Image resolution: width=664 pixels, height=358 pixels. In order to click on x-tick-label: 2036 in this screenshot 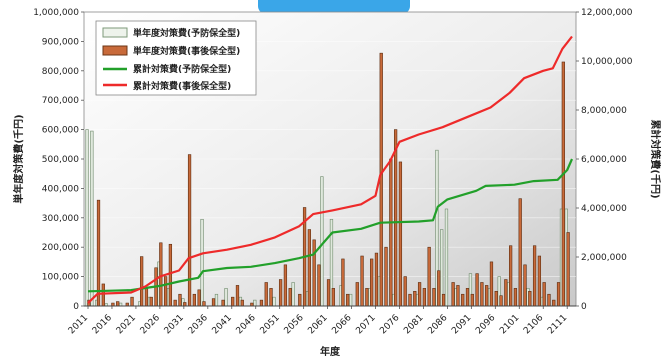, I will do `click(198, 324)`.